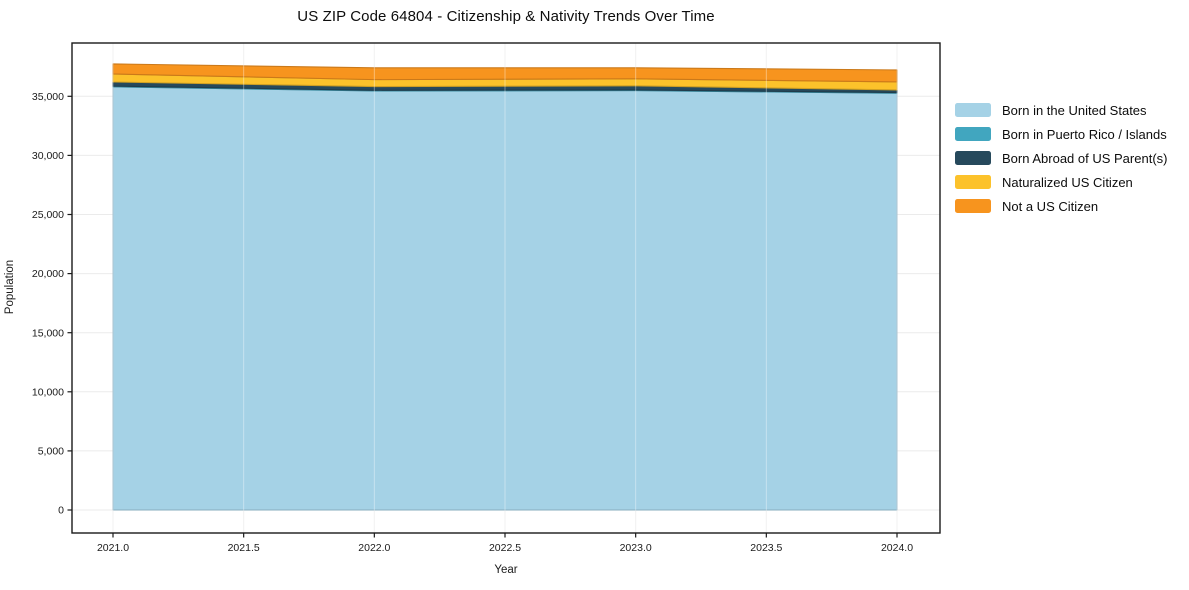 This screenshot has height=590, width=1189. What do you see at coordinates (505, 548) in the screenshot?
I see `x-tick-label: 2022.5` at bounding box center [505, 548].